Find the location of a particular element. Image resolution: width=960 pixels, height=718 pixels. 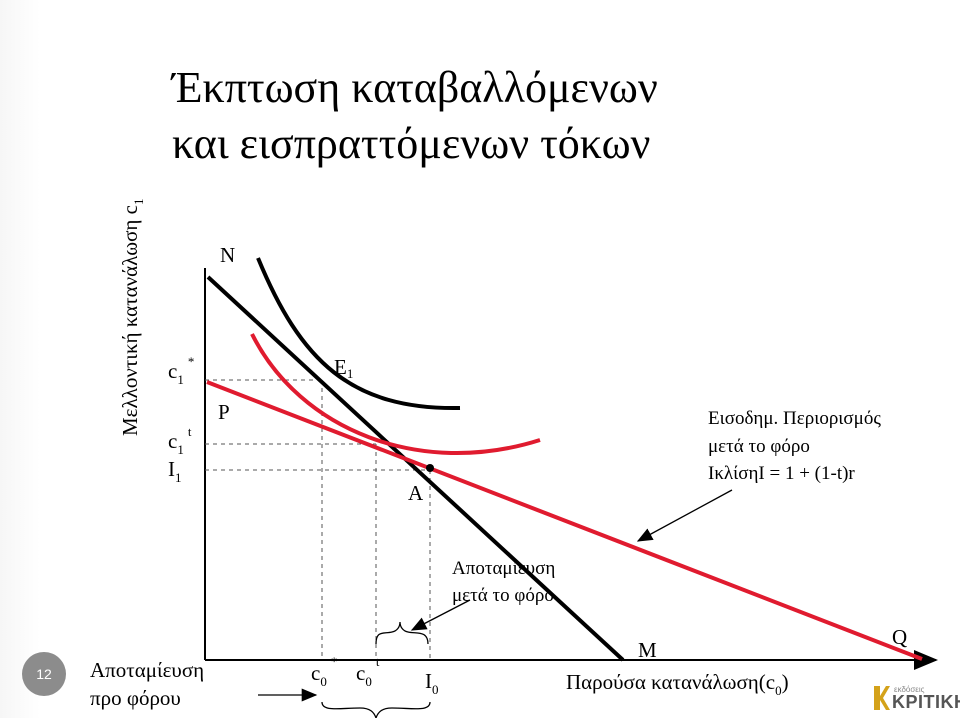

brace-saving-after-tax is located at coordinates (402, 633).